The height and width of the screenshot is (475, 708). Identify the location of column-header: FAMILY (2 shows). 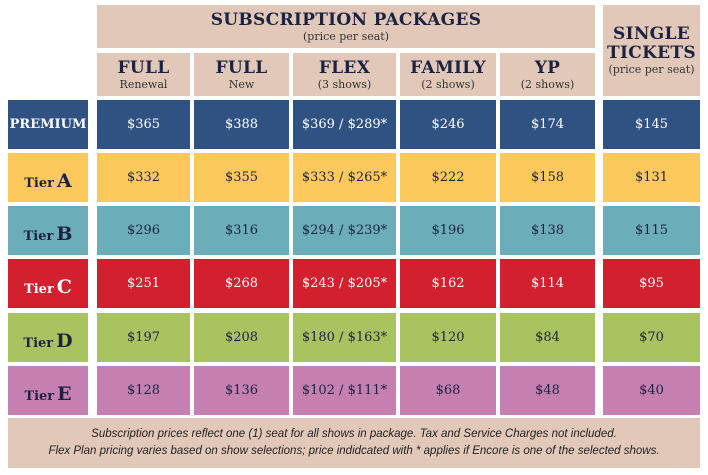
(448, 74).